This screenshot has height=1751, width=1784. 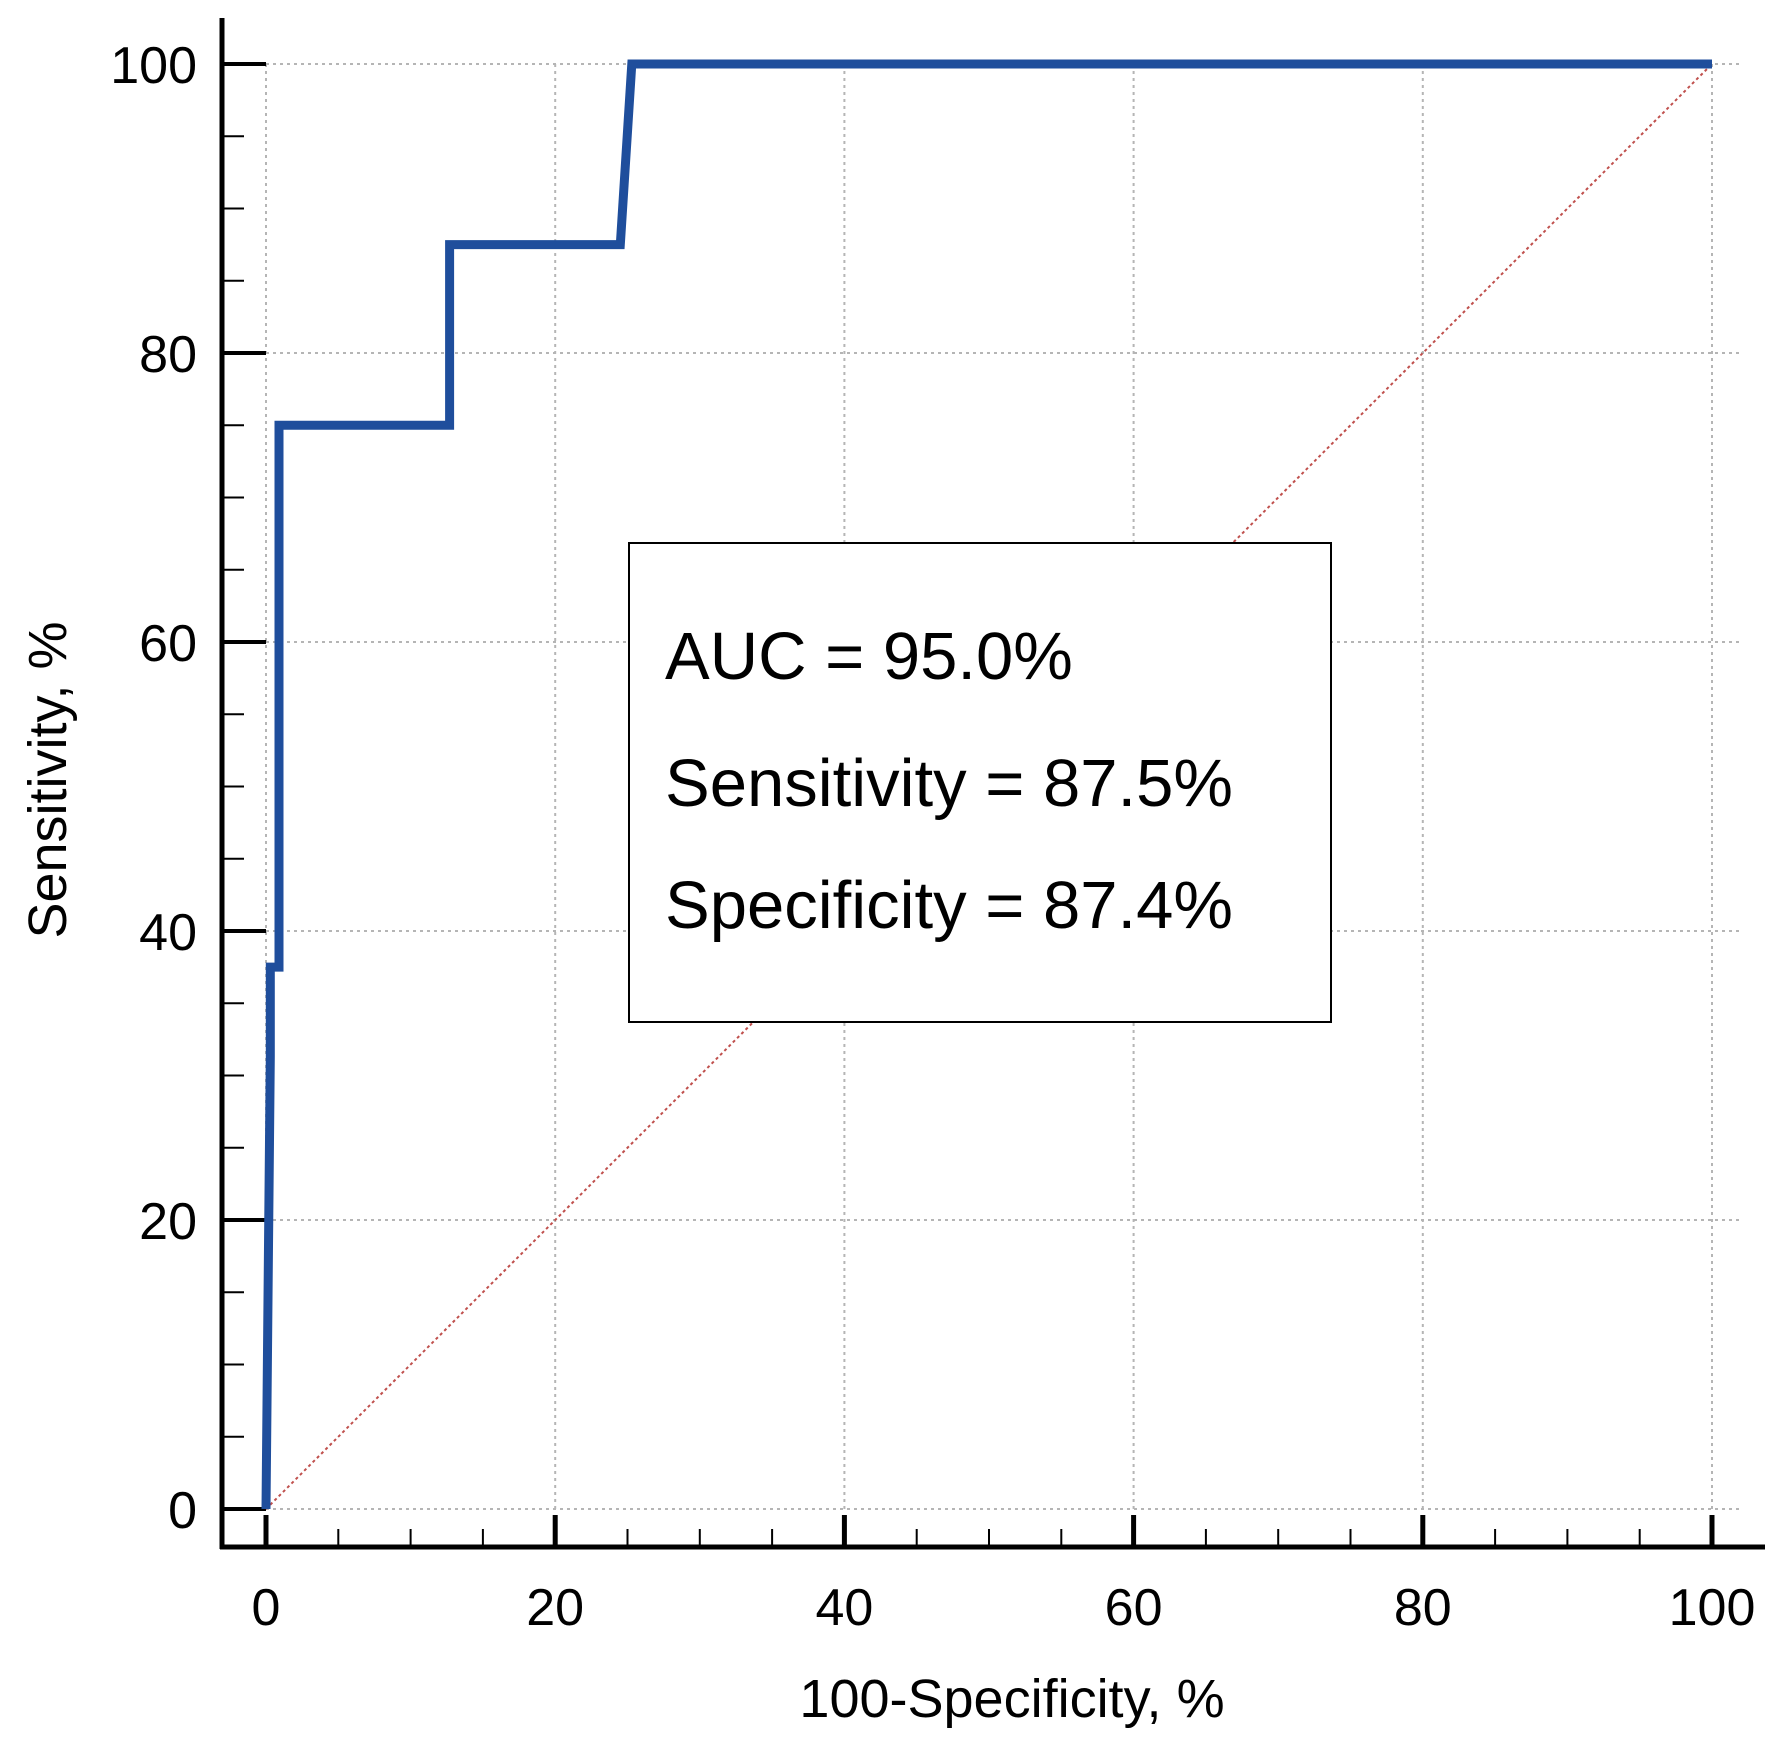 I want to click on y-tick-label: 60, so click(x=168, y=644).